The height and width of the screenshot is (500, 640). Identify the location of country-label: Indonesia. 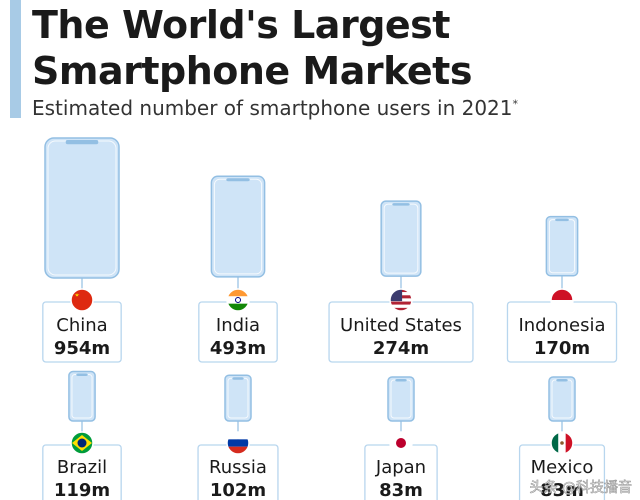
(561, 325).